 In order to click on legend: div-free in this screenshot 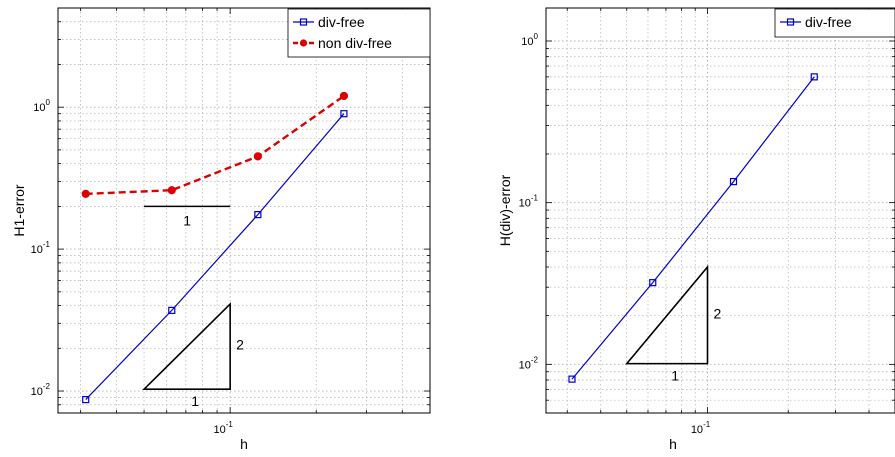, I will do `click(834, 23)`.